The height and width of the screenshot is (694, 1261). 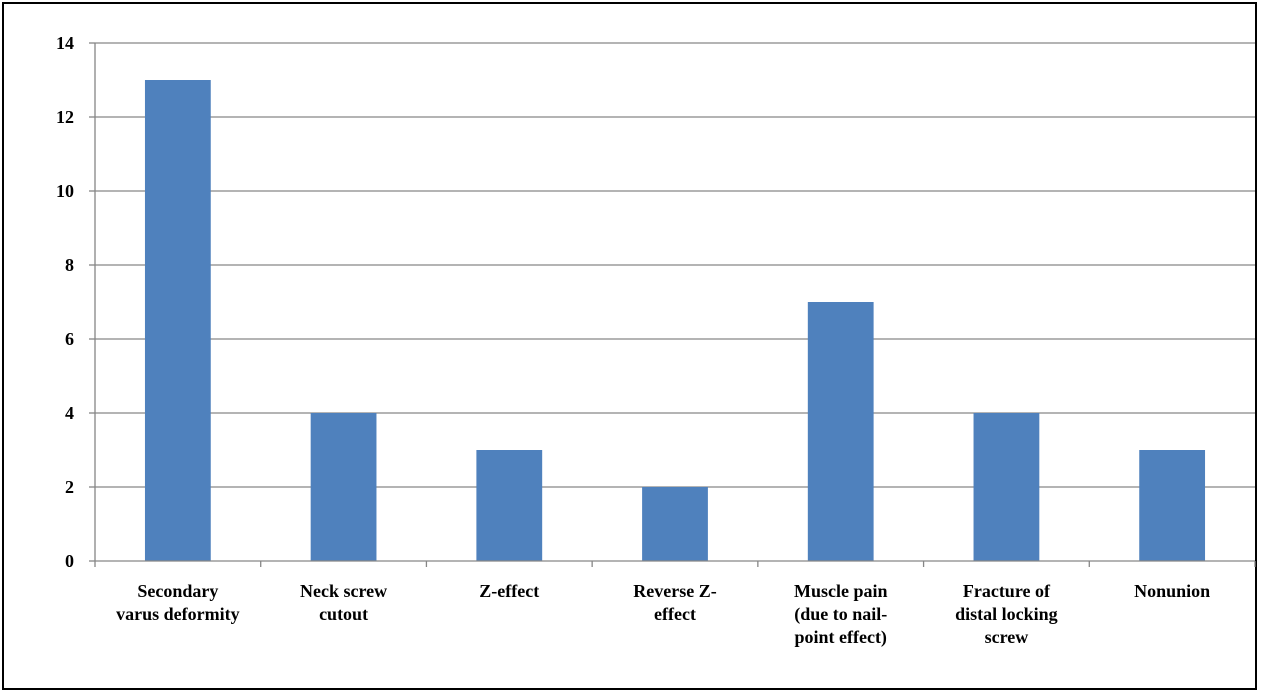 I want to click on x-category-label-line: point effect), so click(x=840, y=637).